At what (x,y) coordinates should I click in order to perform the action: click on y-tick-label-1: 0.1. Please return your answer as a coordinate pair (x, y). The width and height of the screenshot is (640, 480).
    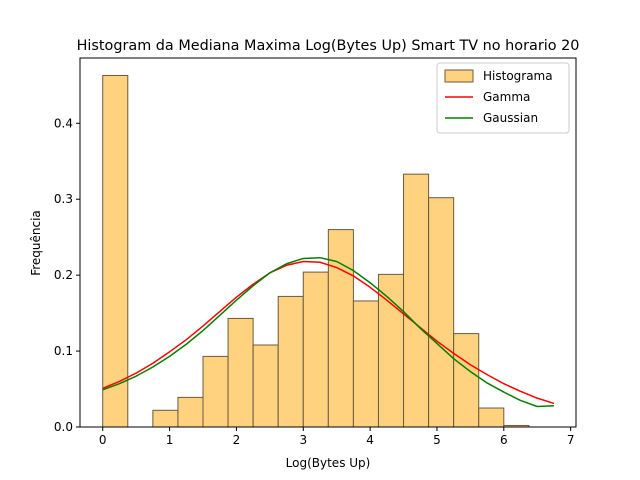
    Looking at the image, I should click on (63, 351).